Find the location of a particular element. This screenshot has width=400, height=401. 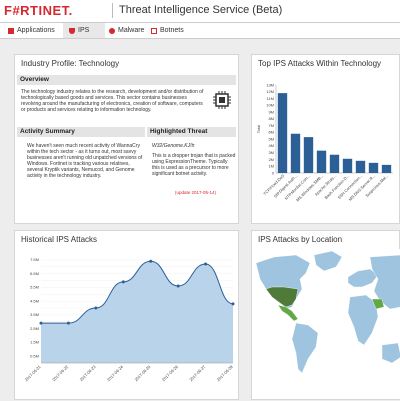

y-tick-label: 13M is located at coordinates (270, 84).